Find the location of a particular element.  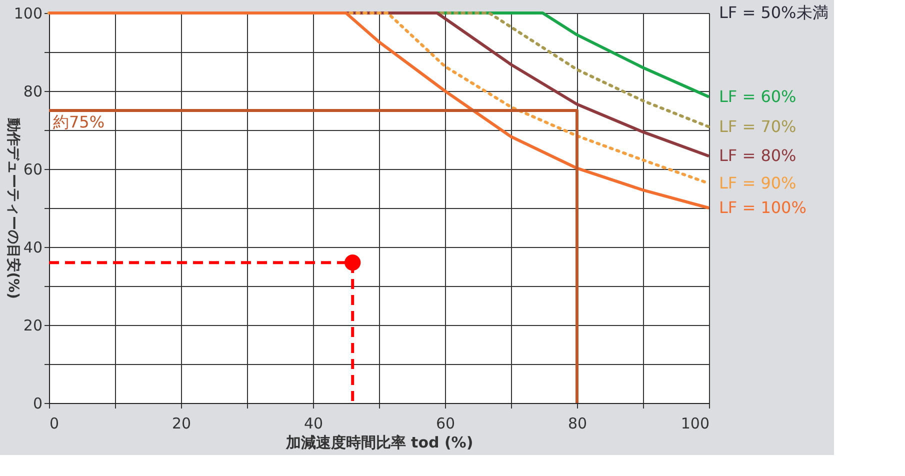

series-label: LF = 90% is located at coordinates (757, 182).